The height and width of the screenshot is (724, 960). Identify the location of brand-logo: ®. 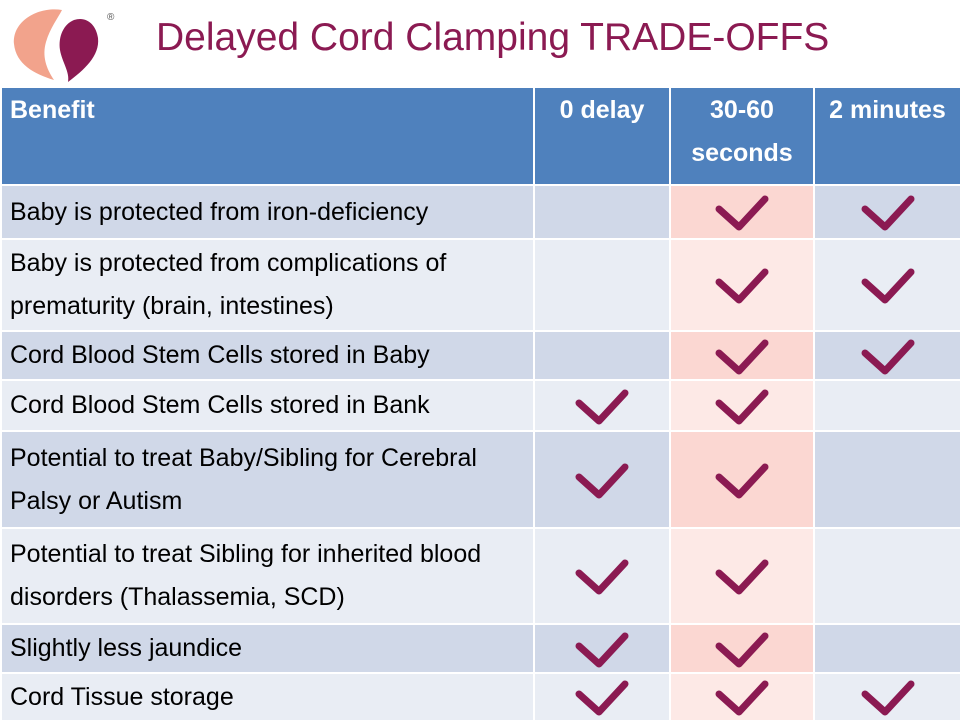
(65, 45).